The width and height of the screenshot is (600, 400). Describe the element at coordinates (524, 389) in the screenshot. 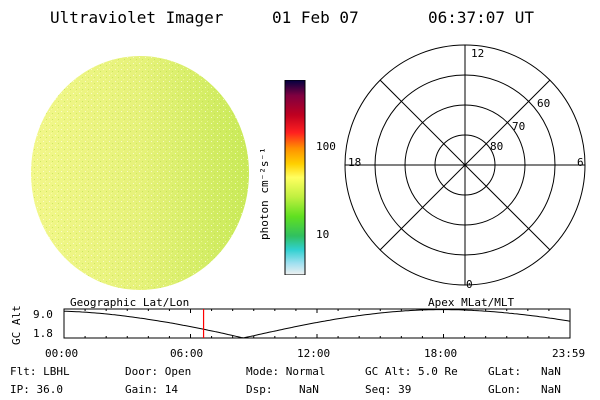

I see `info-glon: GLon: NaN` at that location.